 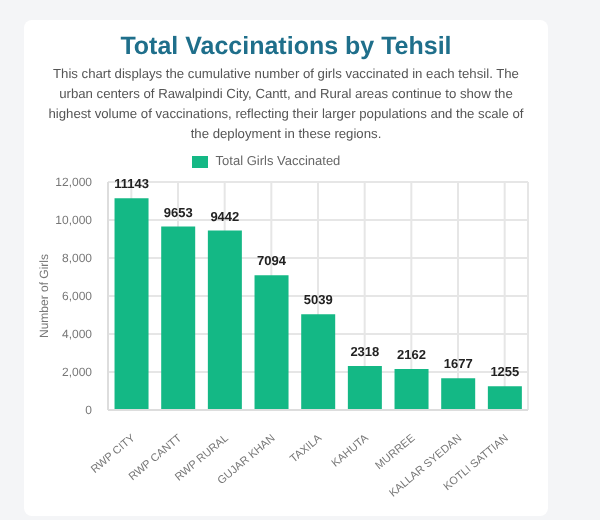 What do you see at coordinates (286, 46) in the screenshot?
I see `chart-title: Total Vaccinations by Tehsil` at bounding box center [286, 46].